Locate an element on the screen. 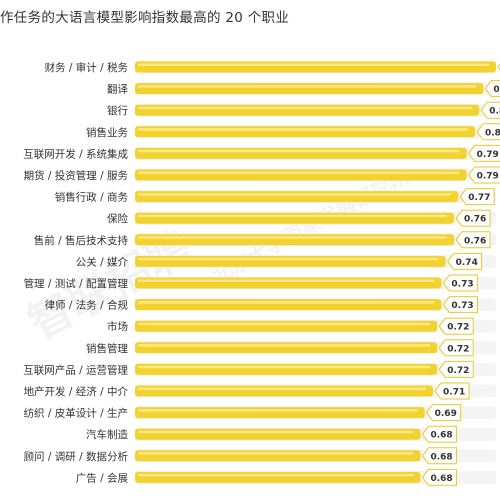 The image size is (500, 500). category-label: 销售管理 is located at coordinates (107, 348).